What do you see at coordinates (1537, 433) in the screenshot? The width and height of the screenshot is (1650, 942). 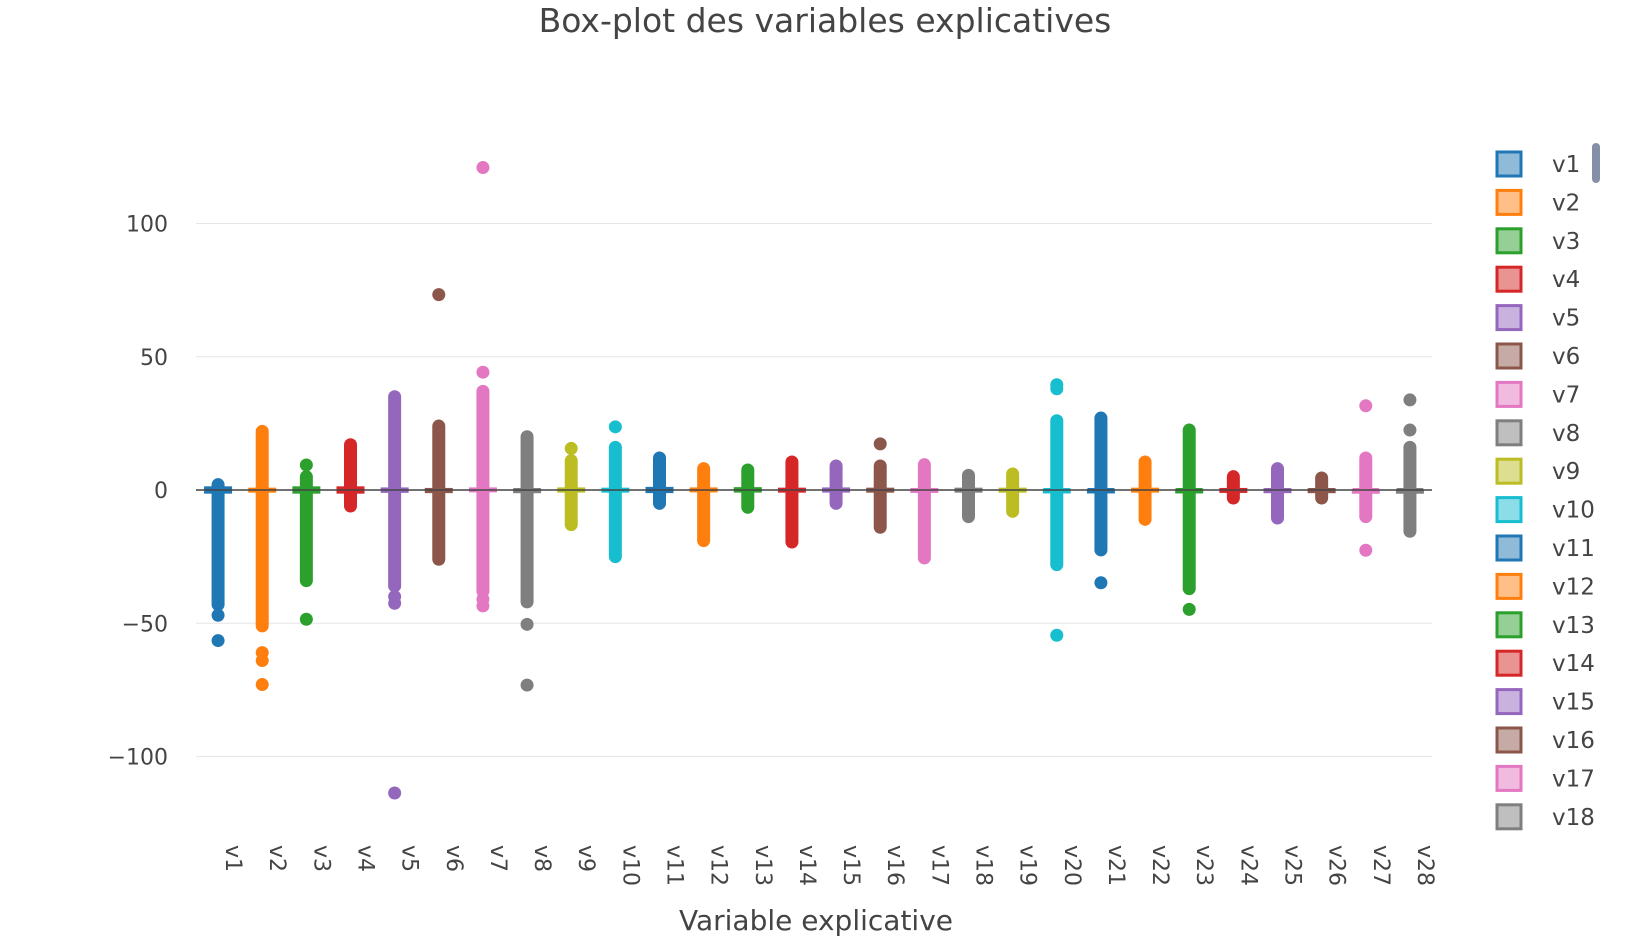 I see `legend-item-v8: v8` at bounding box center [1537, 433].